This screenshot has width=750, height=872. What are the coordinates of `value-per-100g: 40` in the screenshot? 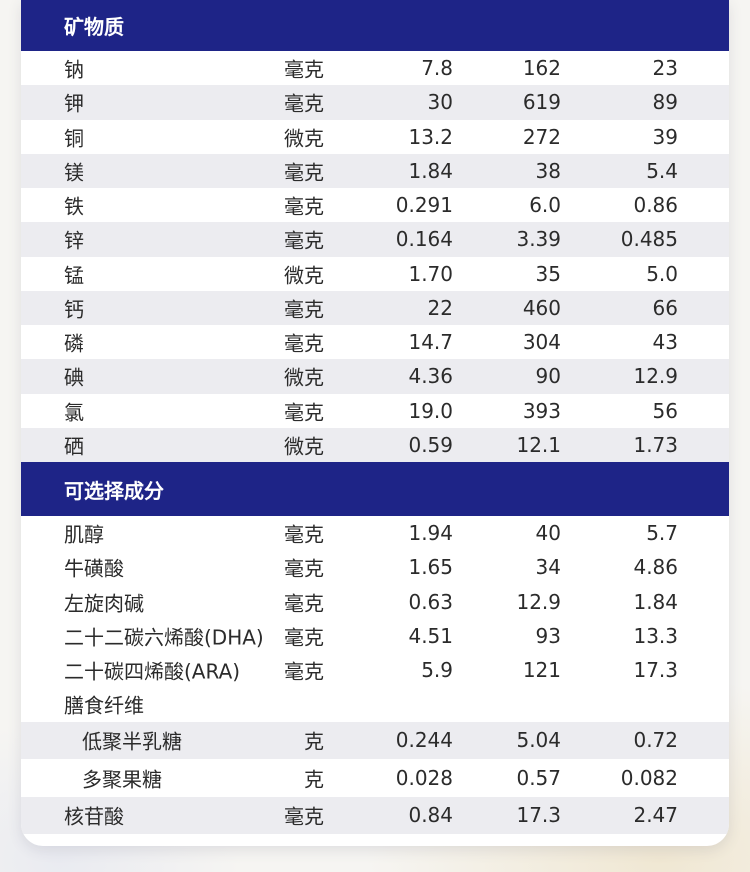 It's located at (548, 533).